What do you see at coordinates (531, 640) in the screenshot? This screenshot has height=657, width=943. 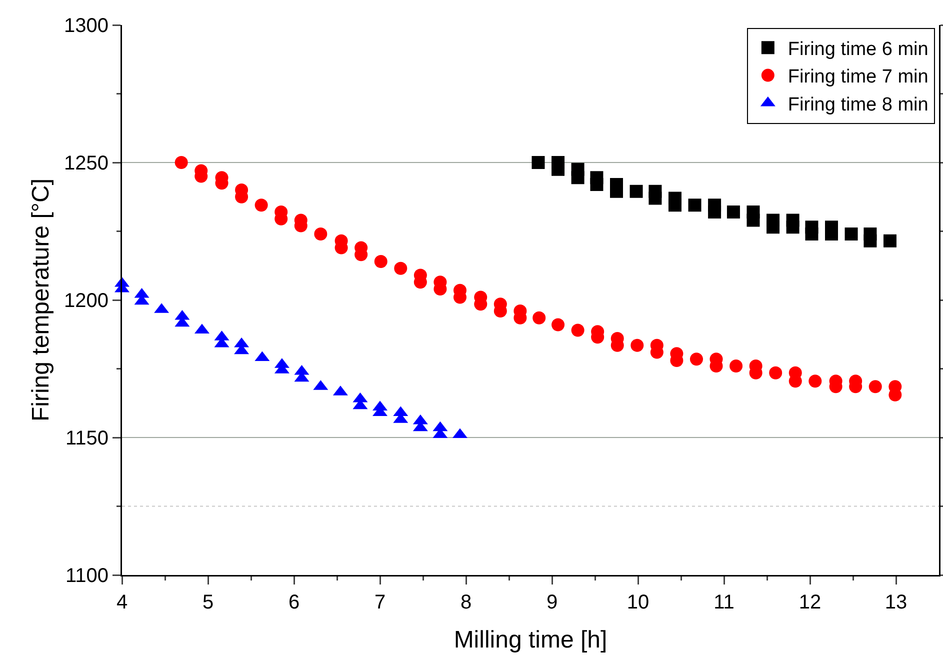 I see `x-axis-title: Milling time [h]` at bounding box center [531, 640].